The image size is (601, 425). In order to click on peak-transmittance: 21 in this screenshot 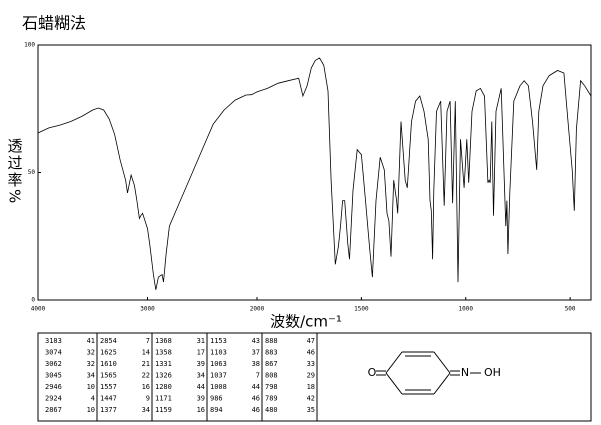, I will do `click(146, 364)`.